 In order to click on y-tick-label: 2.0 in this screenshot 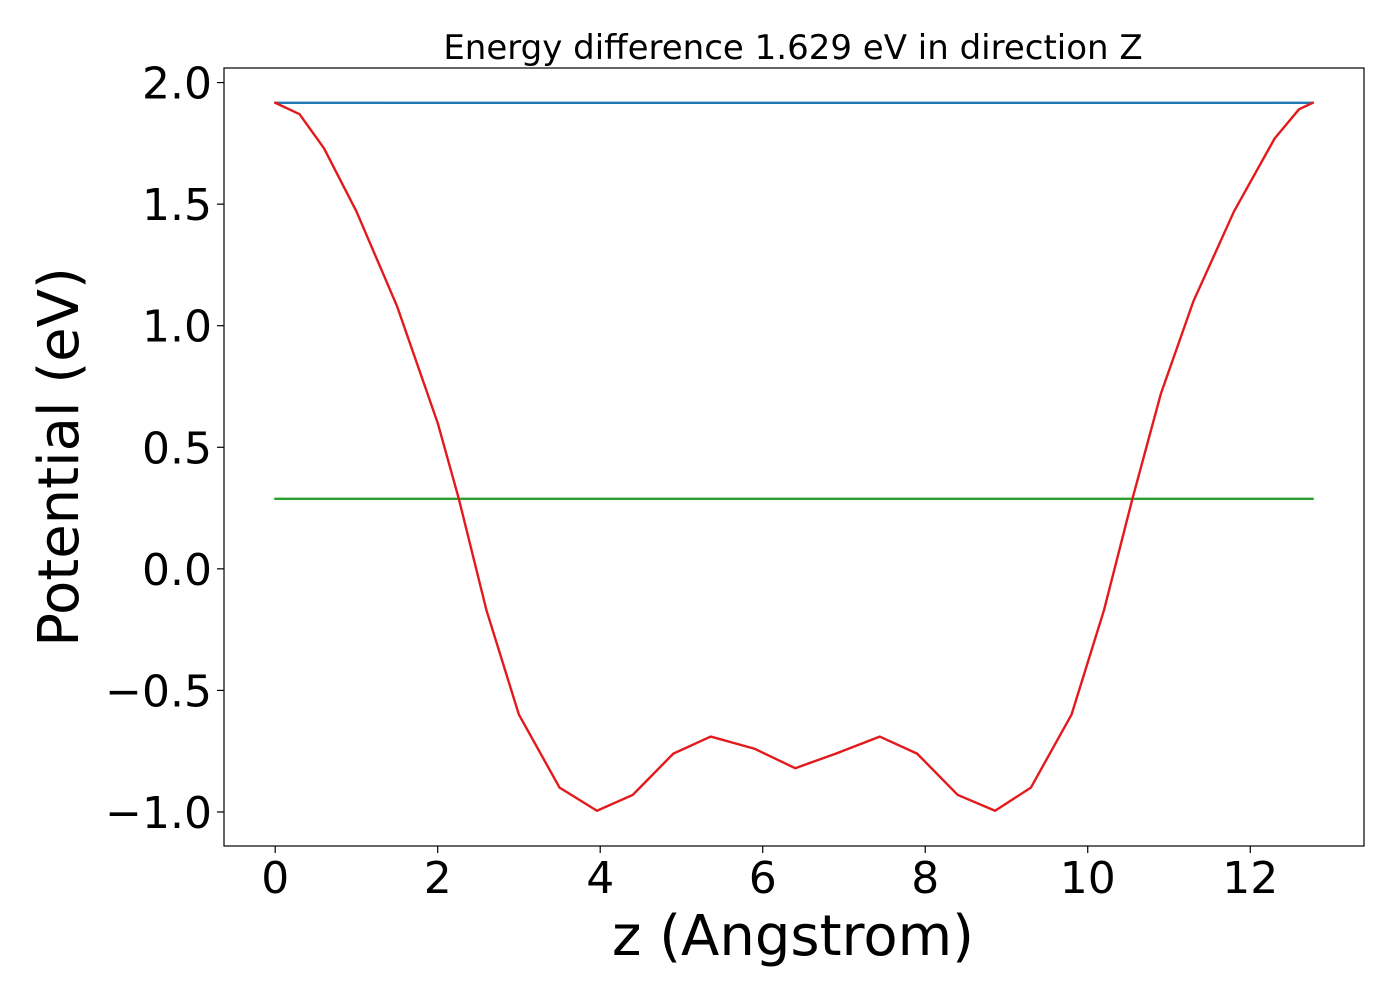, I will do `click(177, 84)`.